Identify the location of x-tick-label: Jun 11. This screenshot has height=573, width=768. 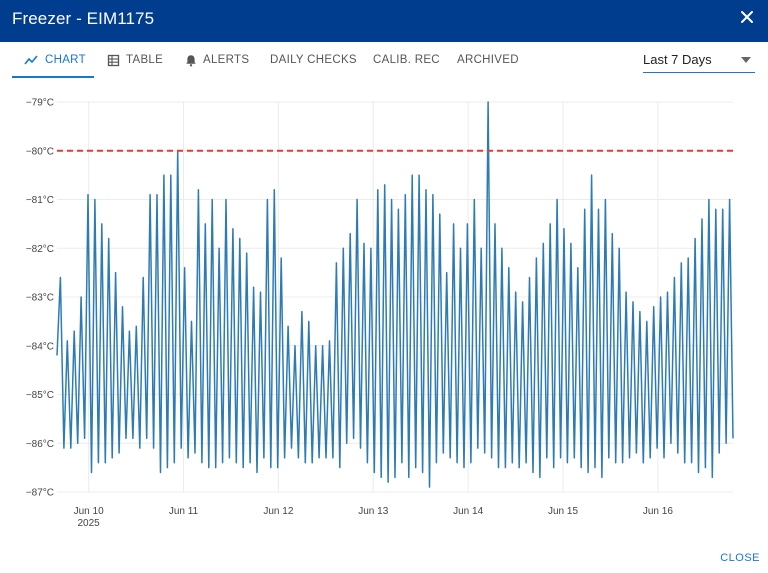
(184, 511).